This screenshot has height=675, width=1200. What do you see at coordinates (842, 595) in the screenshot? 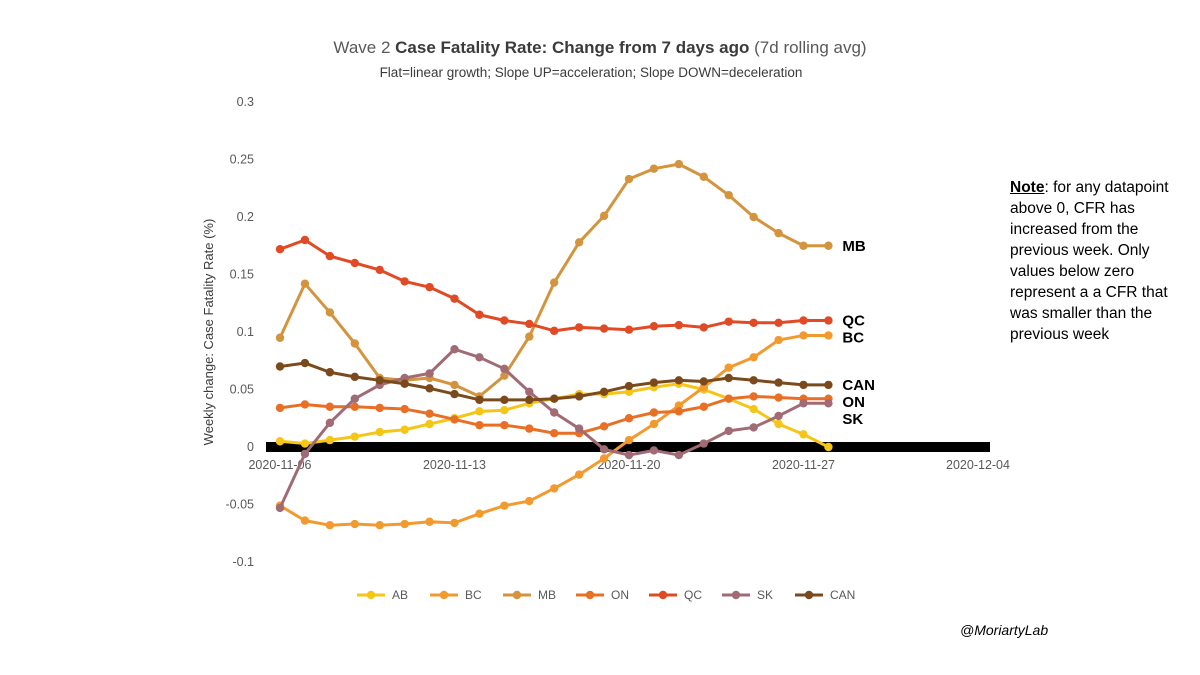
I see `legend-label-can: CAN` at bounding box center [842, 595].